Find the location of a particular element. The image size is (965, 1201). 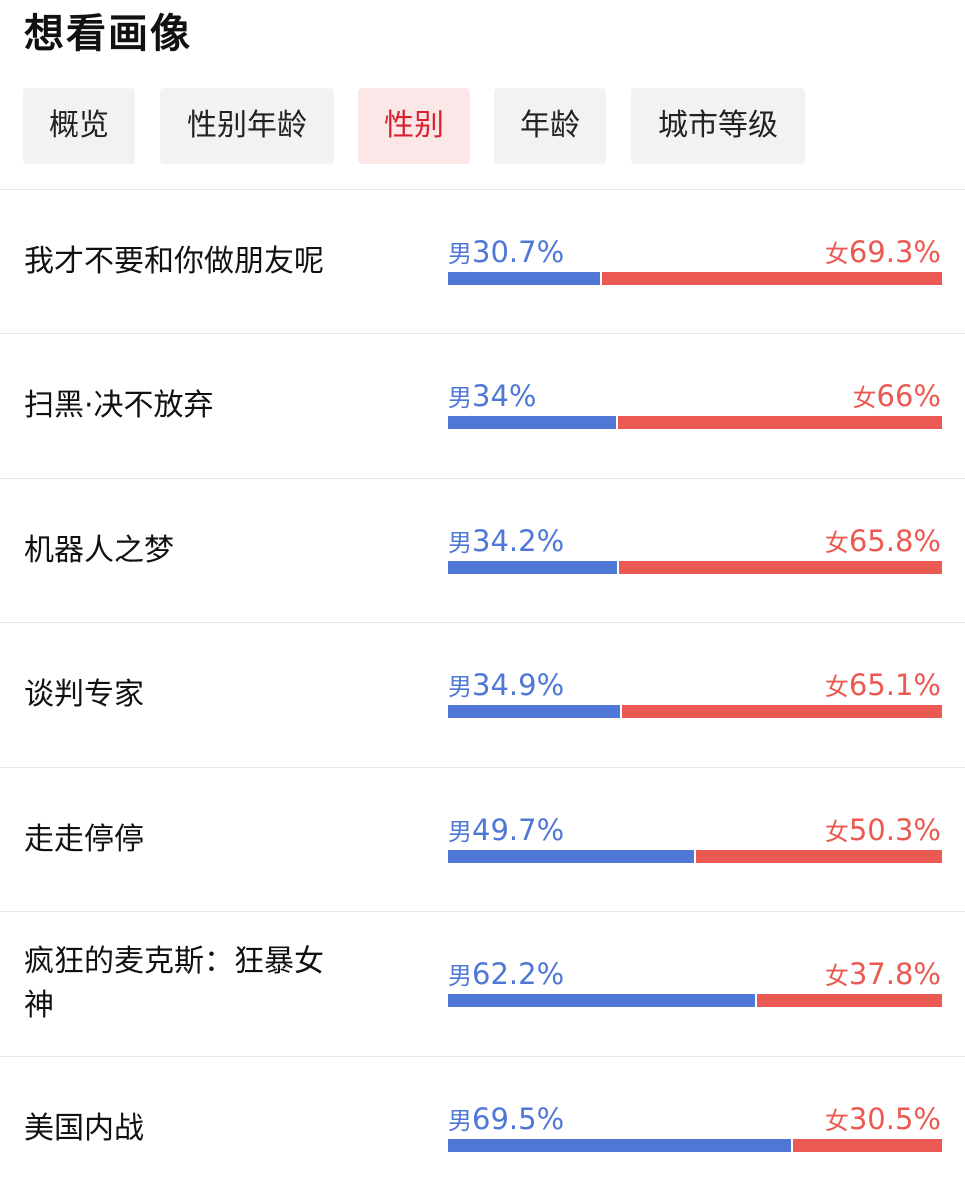

tab-gender-age: 性别年龄 is located at coordinates (247, 126).